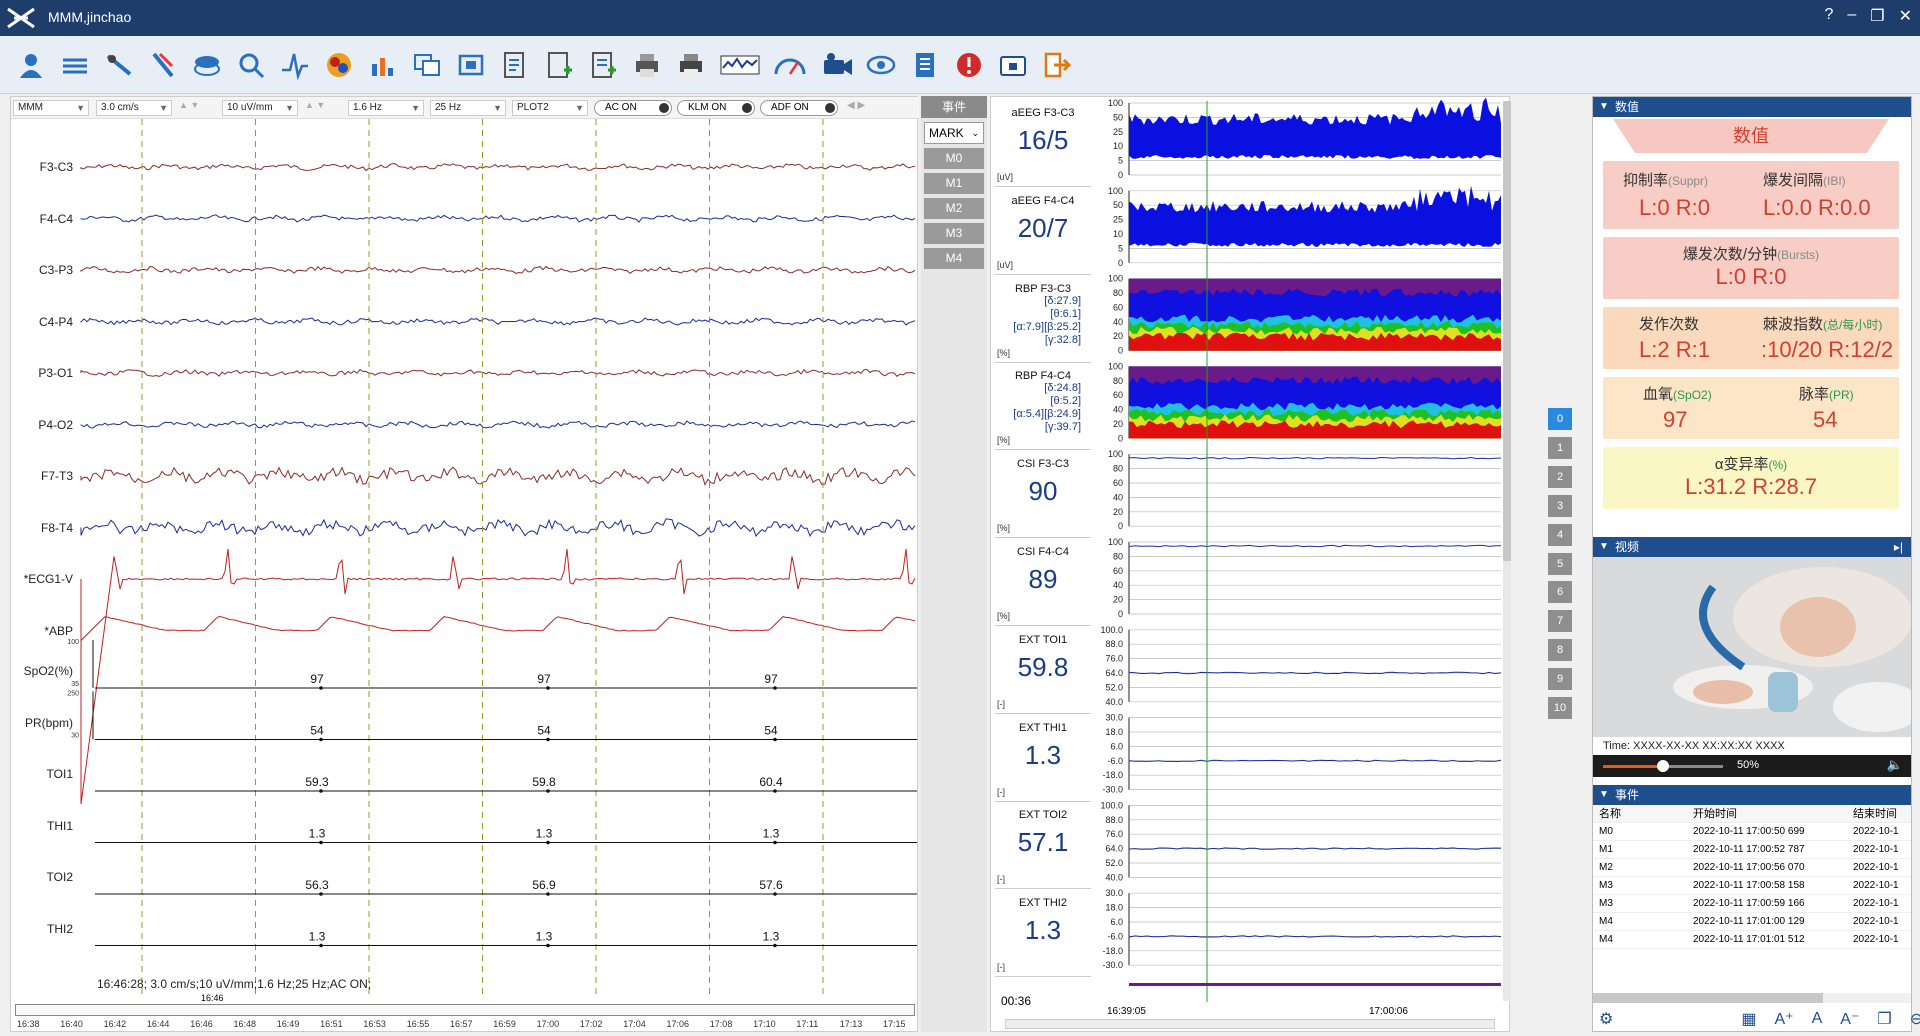 The height and width of the screenshot is (1036, 1920). What do you see at coordinates (621, 107) in the screenshot?
I see `ac-label: AC ON` at bounding box center [621, 107].